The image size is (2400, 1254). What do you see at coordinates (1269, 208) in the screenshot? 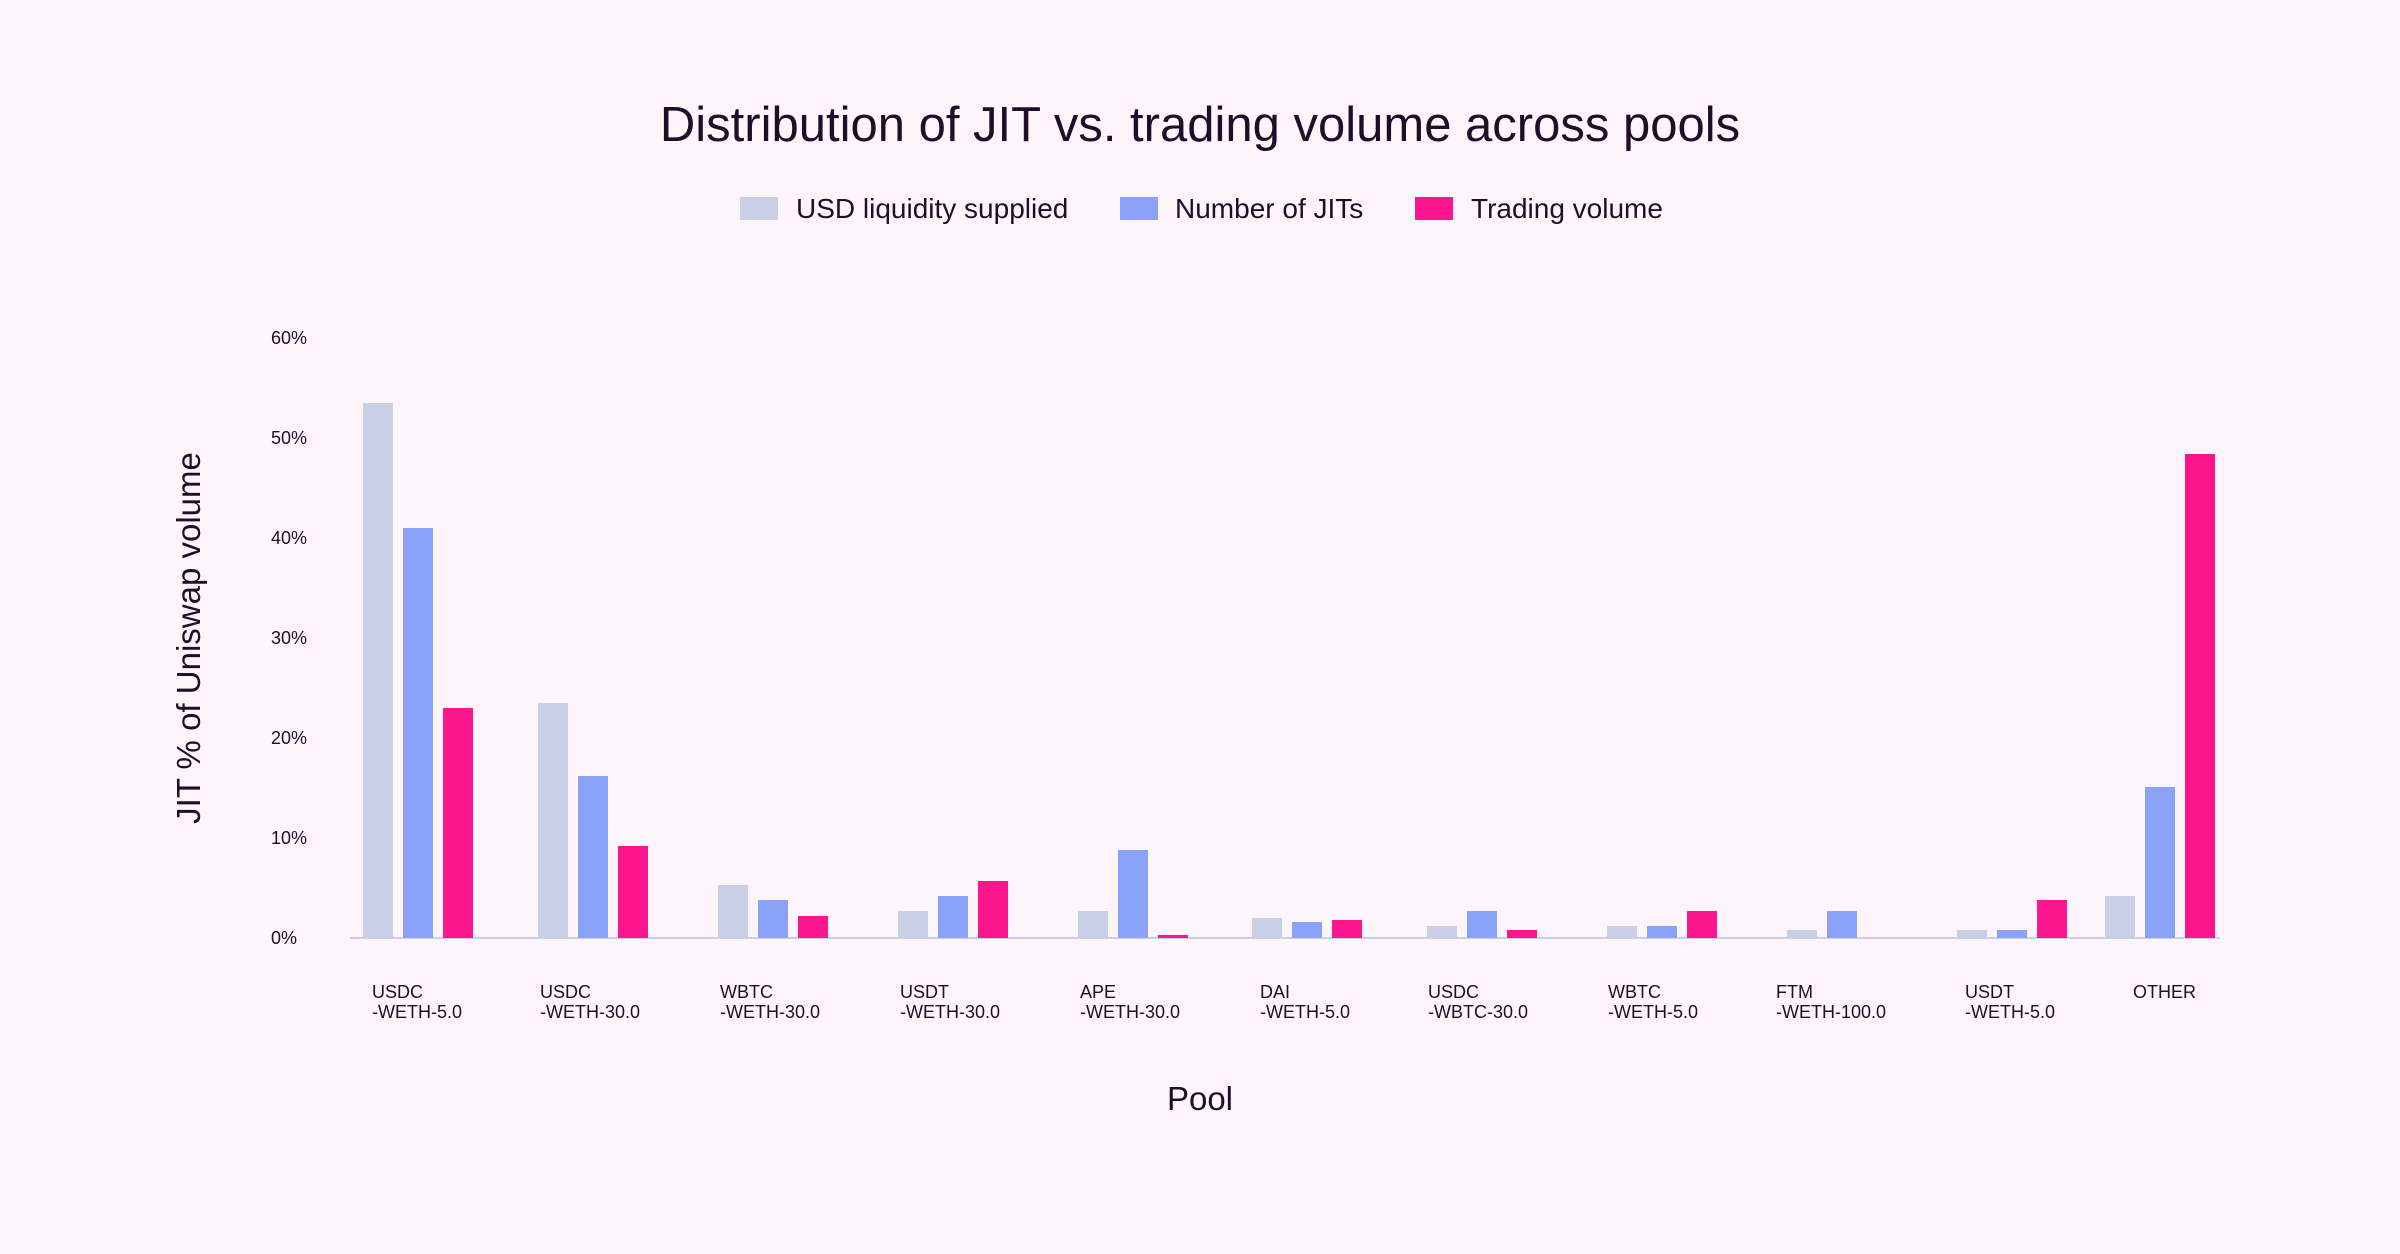
I see `legend-label-2: Number of JITs` at bounding box center [1269, 208].